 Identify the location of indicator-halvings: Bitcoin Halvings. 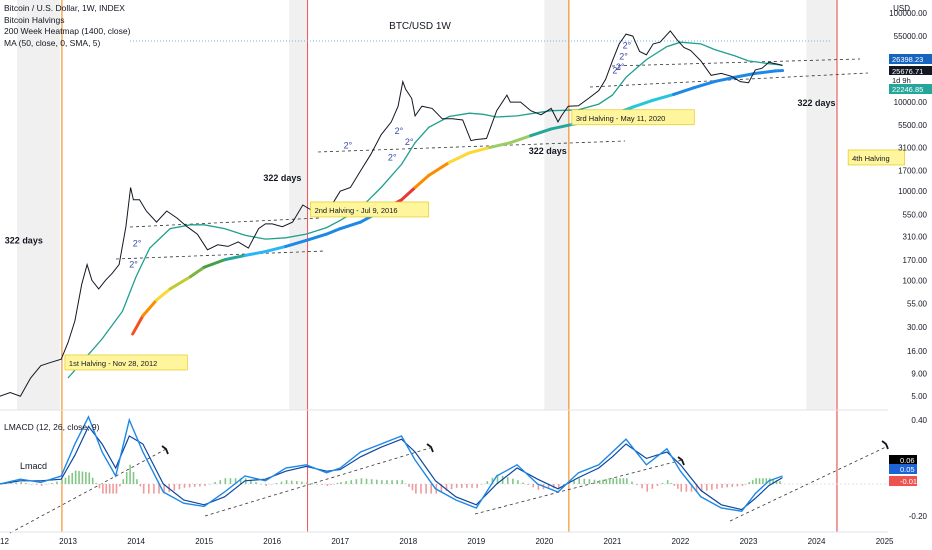
(34, 19).